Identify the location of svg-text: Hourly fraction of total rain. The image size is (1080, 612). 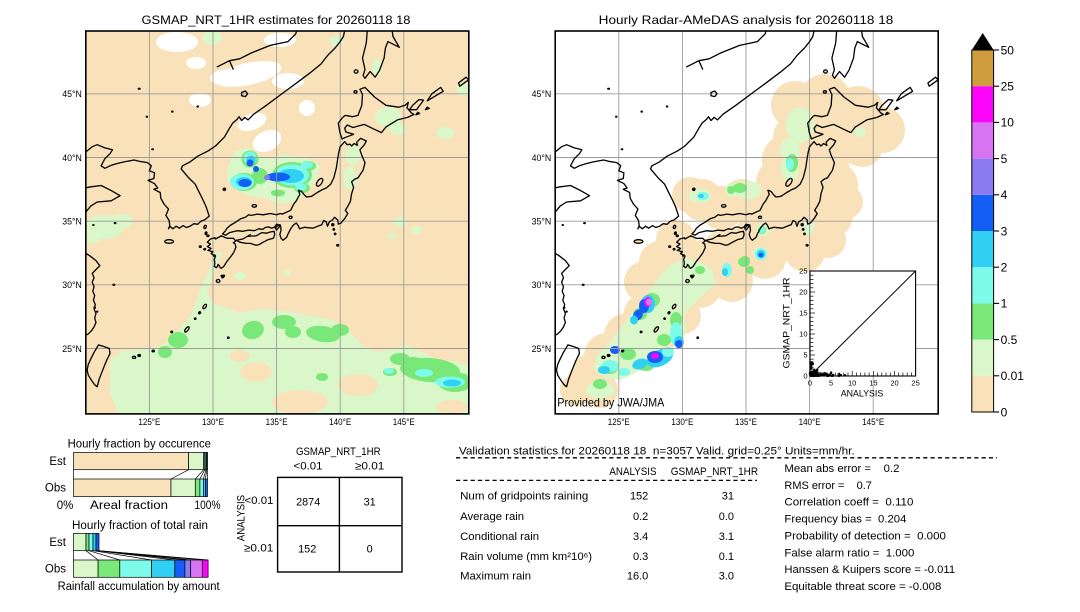
(140, 526).